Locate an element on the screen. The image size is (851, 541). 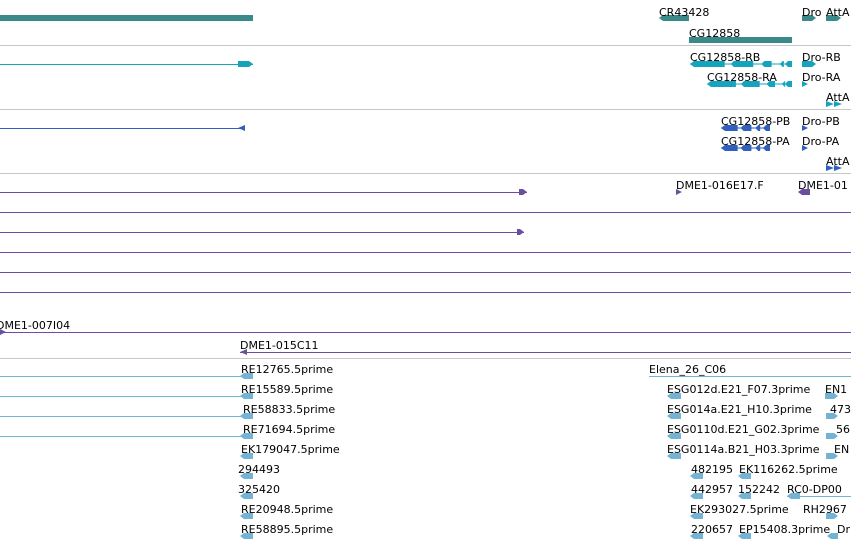
feature: RC0-DP00 is located at coordinates (819, 491).